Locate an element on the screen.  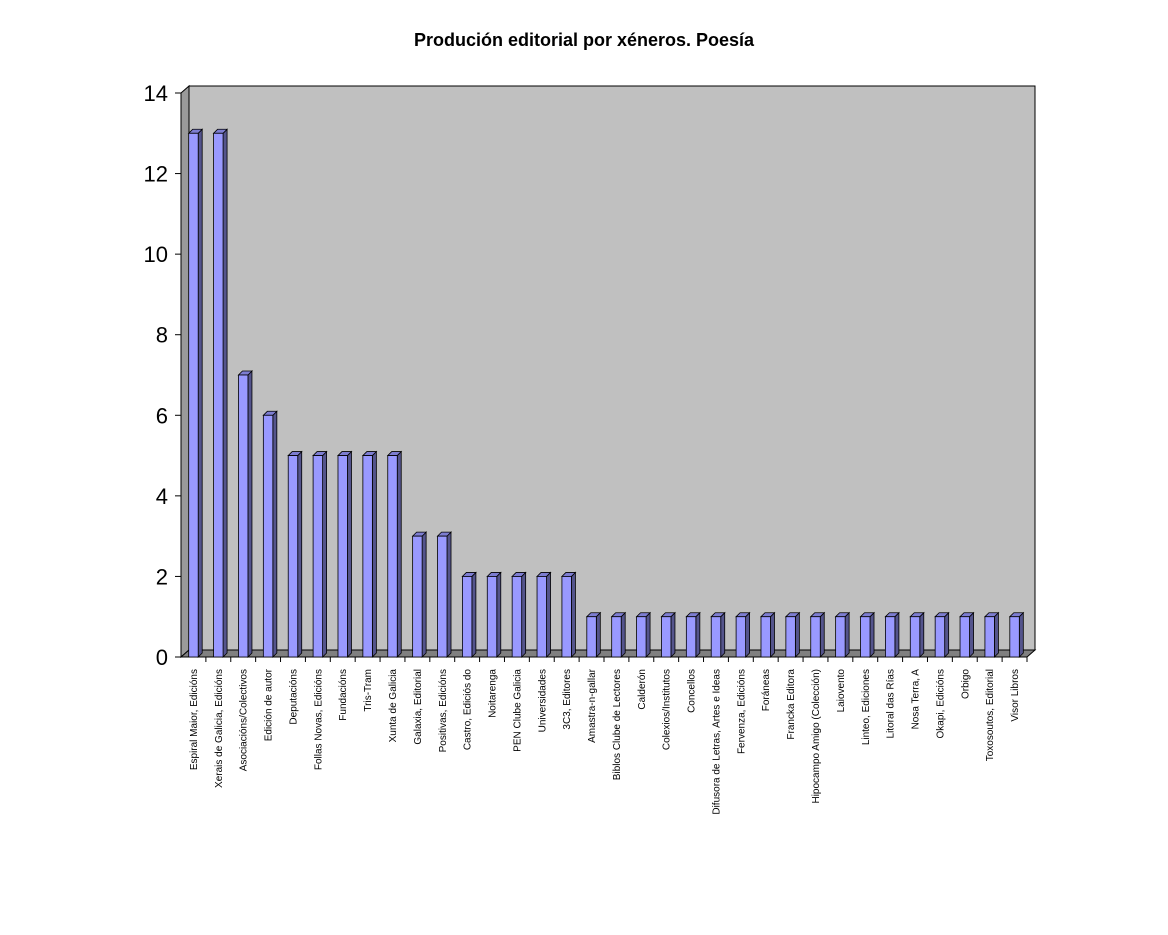
x-tick-label: Francka Editora is located at coordinates (791, 704).